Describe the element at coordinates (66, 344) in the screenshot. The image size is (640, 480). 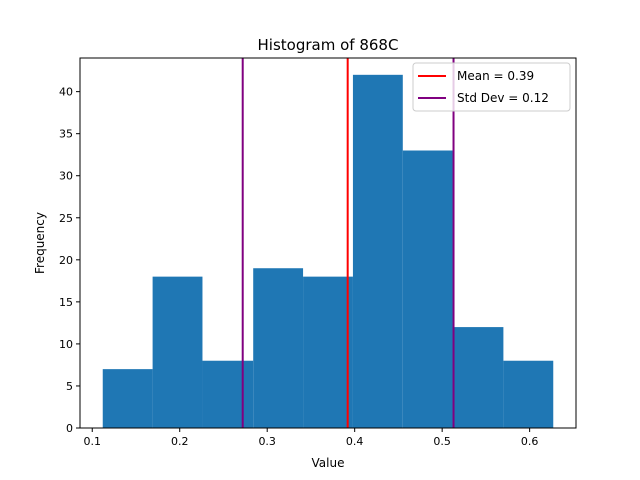
I see `y-tick-label-2: 10` at that location.